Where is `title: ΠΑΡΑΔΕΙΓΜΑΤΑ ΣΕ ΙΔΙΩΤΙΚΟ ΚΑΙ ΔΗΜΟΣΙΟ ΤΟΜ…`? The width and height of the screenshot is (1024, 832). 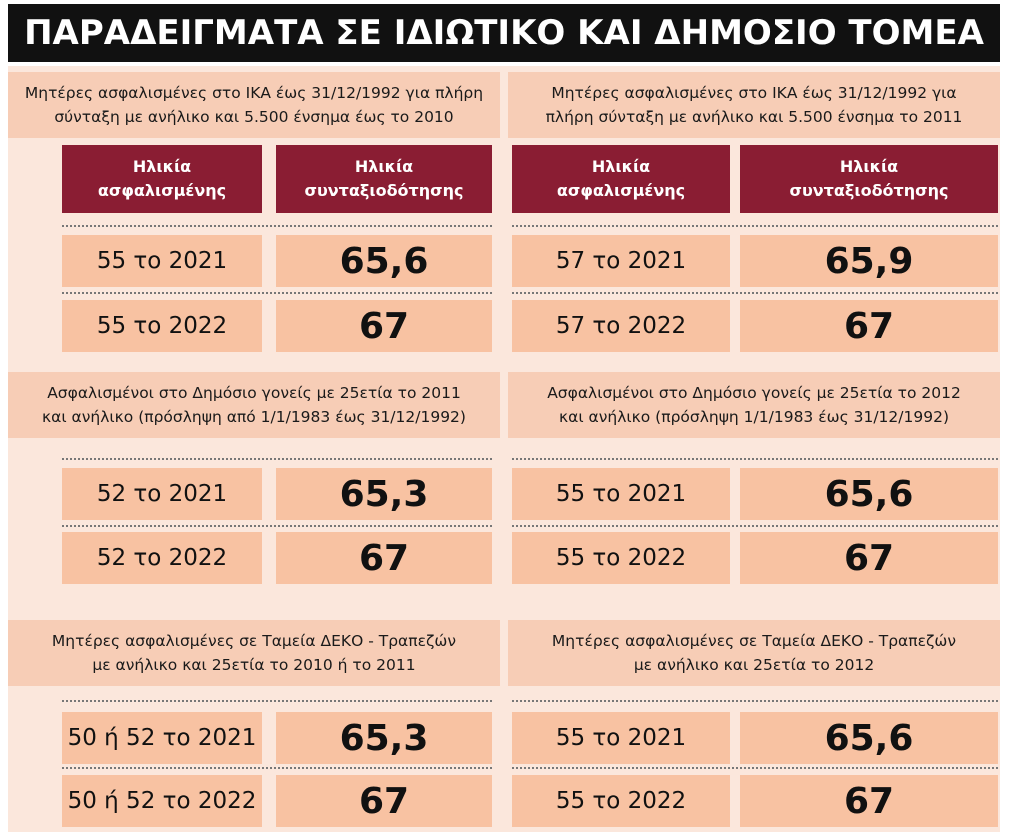
title: ΠΑΡΑΔΕΙΓΜΑΤΑ ΣΕ ΙΔΙΩΤΙΚΟ ΚΑΙ ΔΗΜΟΣΙΟ ΤΟΜ… is located at coordinates (504, 33).